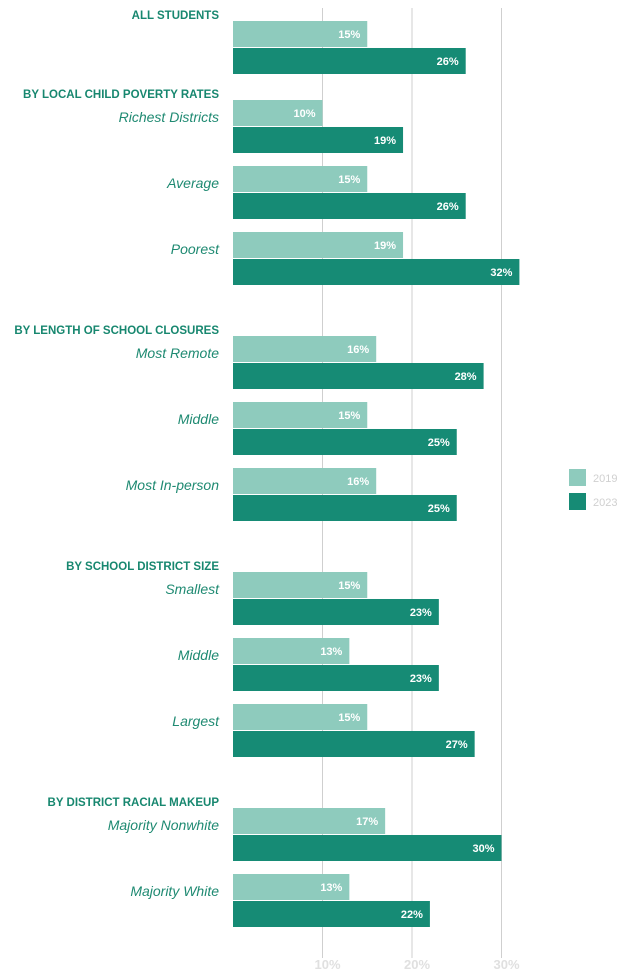 The image size is (634, 970). What do you see at coordinates (192, 589) in the screenshot?
I see `category-label-3-0: Smallest` at bounding box center [192, 589].